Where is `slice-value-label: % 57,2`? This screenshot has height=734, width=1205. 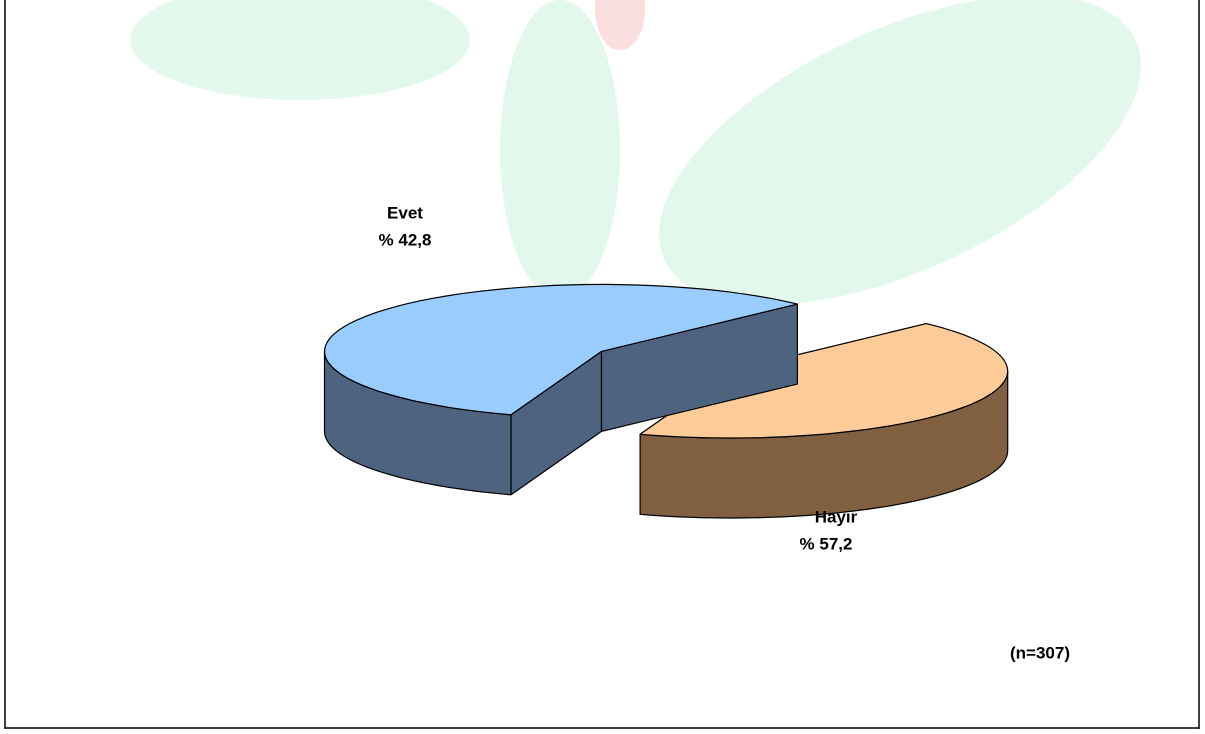
slice-value-label: % 57,2 is located at coordinates (826, 543).